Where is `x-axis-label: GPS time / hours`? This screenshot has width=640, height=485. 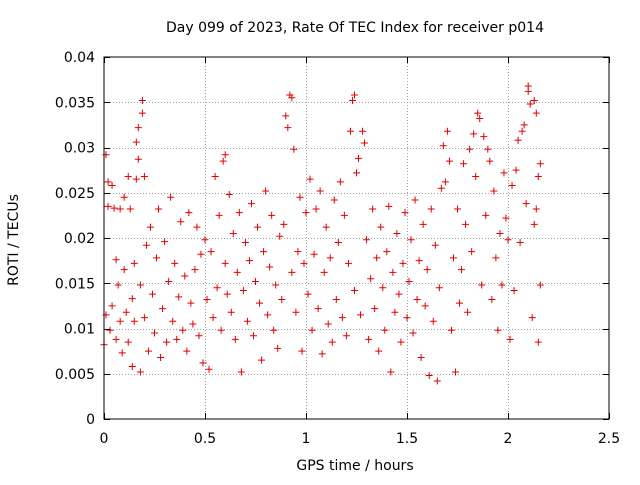
x-axis-label: GPS time / hours is located at coordinates (354, 466).